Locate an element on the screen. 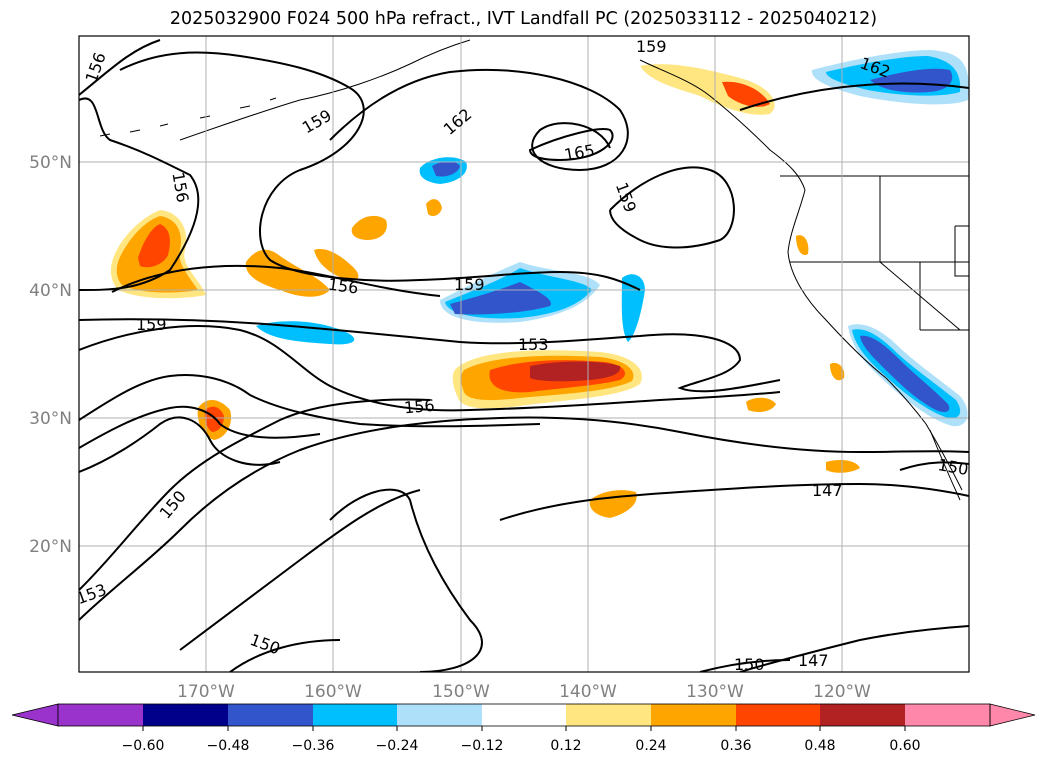 This screenshot has width=1047, height=765. contour-156-south is located at coordinates (430, 368).